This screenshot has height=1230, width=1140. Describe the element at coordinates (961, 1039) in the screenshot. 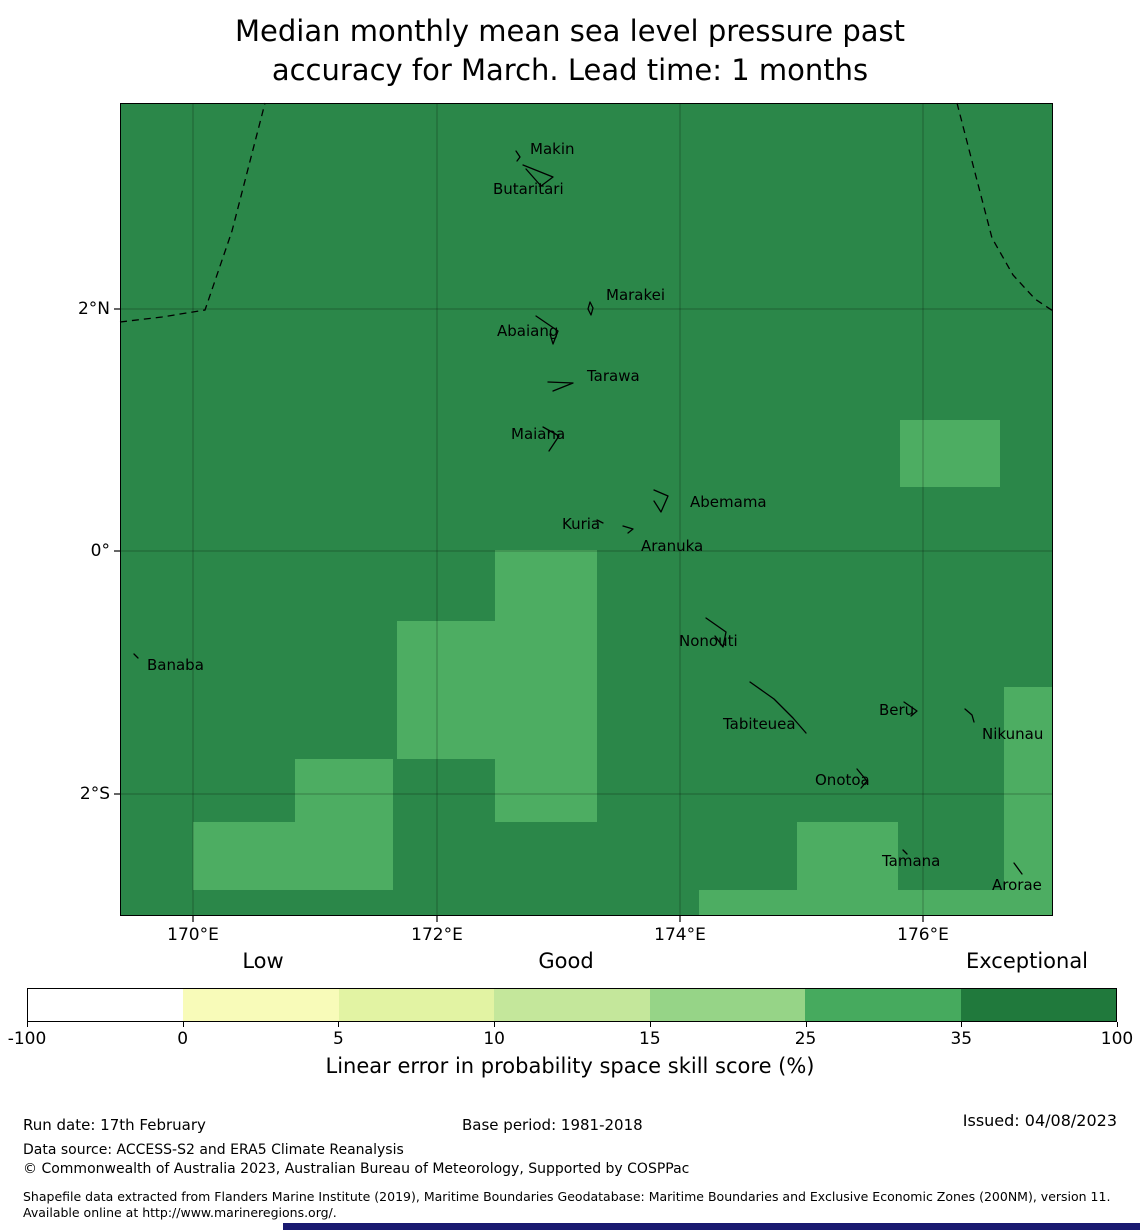

I see `colorbar-tick-label: 35` at that location.